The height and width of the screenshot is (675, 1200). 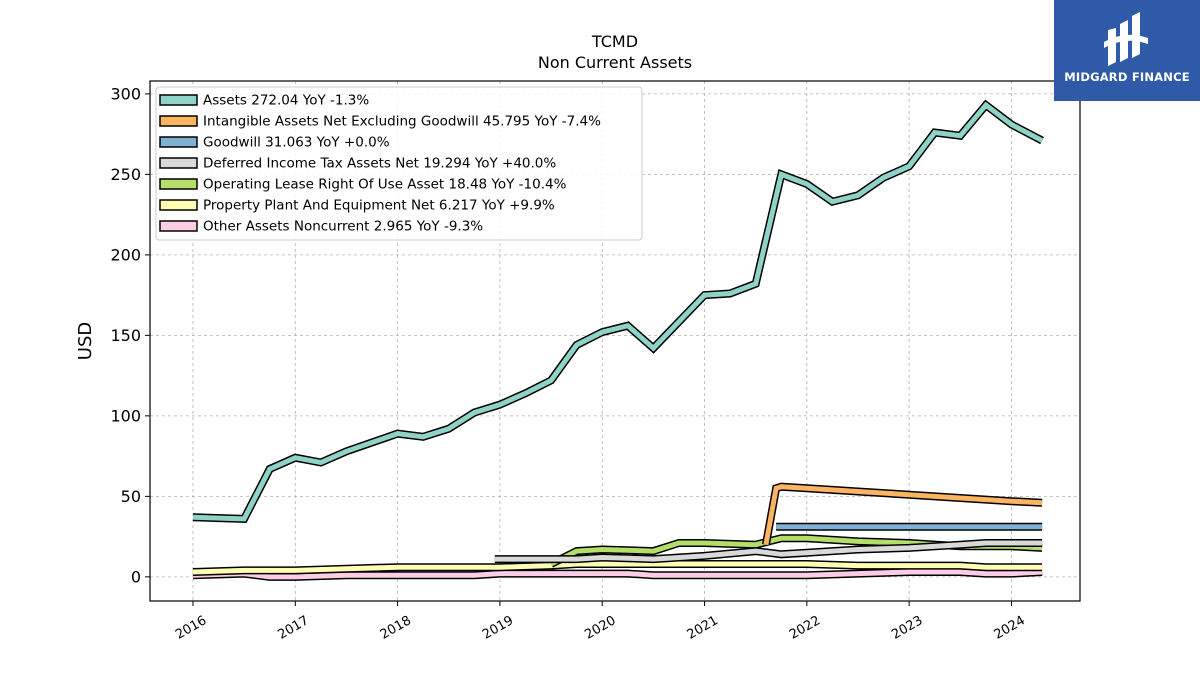 What do you see at coordinates (615, 62) in the screenshot?
I see `chart-subtitle: Non Current Assets` at bounding box center [615, 62].